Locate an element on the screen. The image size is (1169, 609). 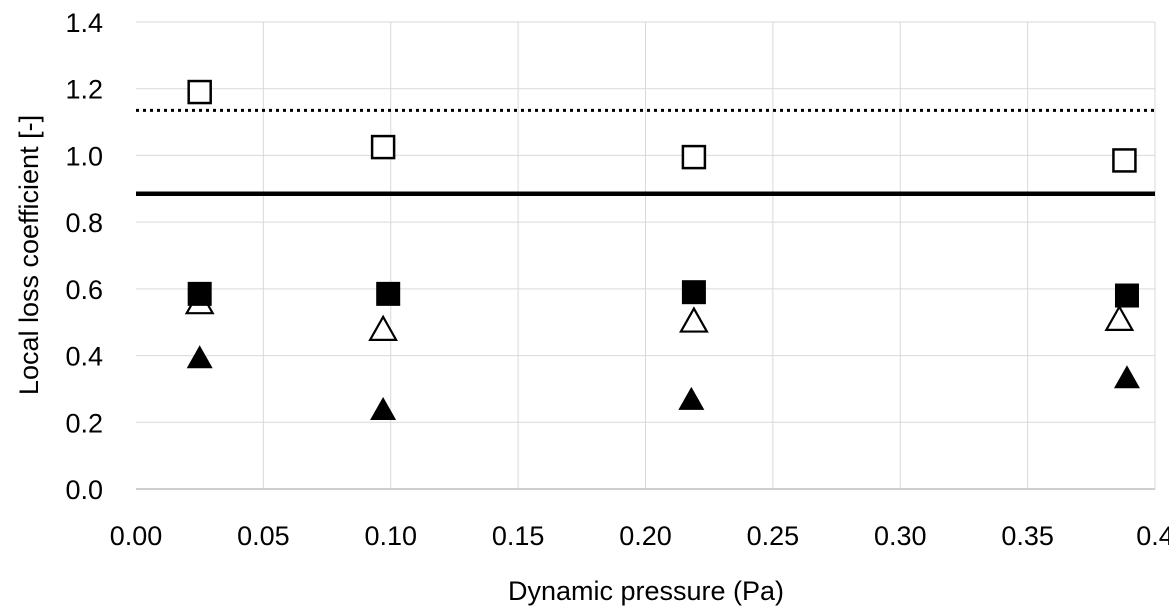
x-tick-label: 0.10 is located at coordinates (390, 536).